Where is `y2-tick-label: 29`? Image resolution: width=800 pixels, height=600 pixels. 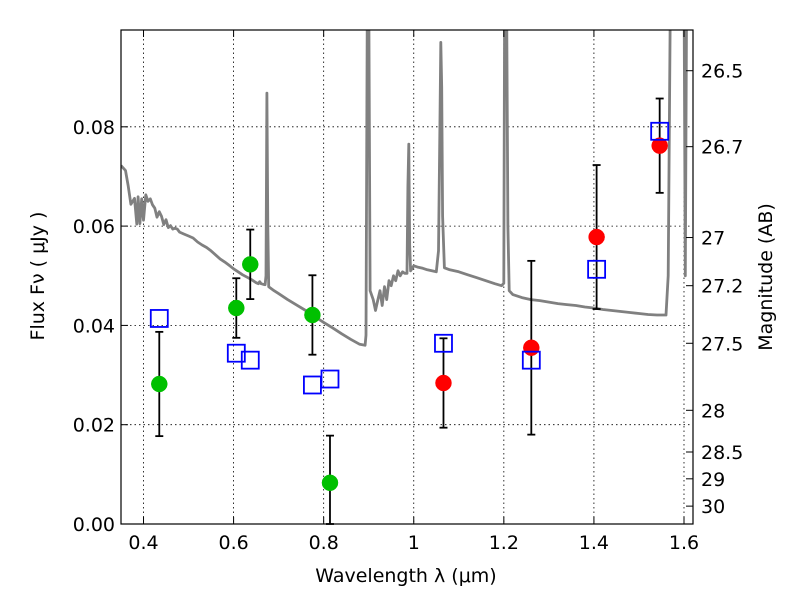
y2-tick-label: 29 is located at coordinates (713, 480).